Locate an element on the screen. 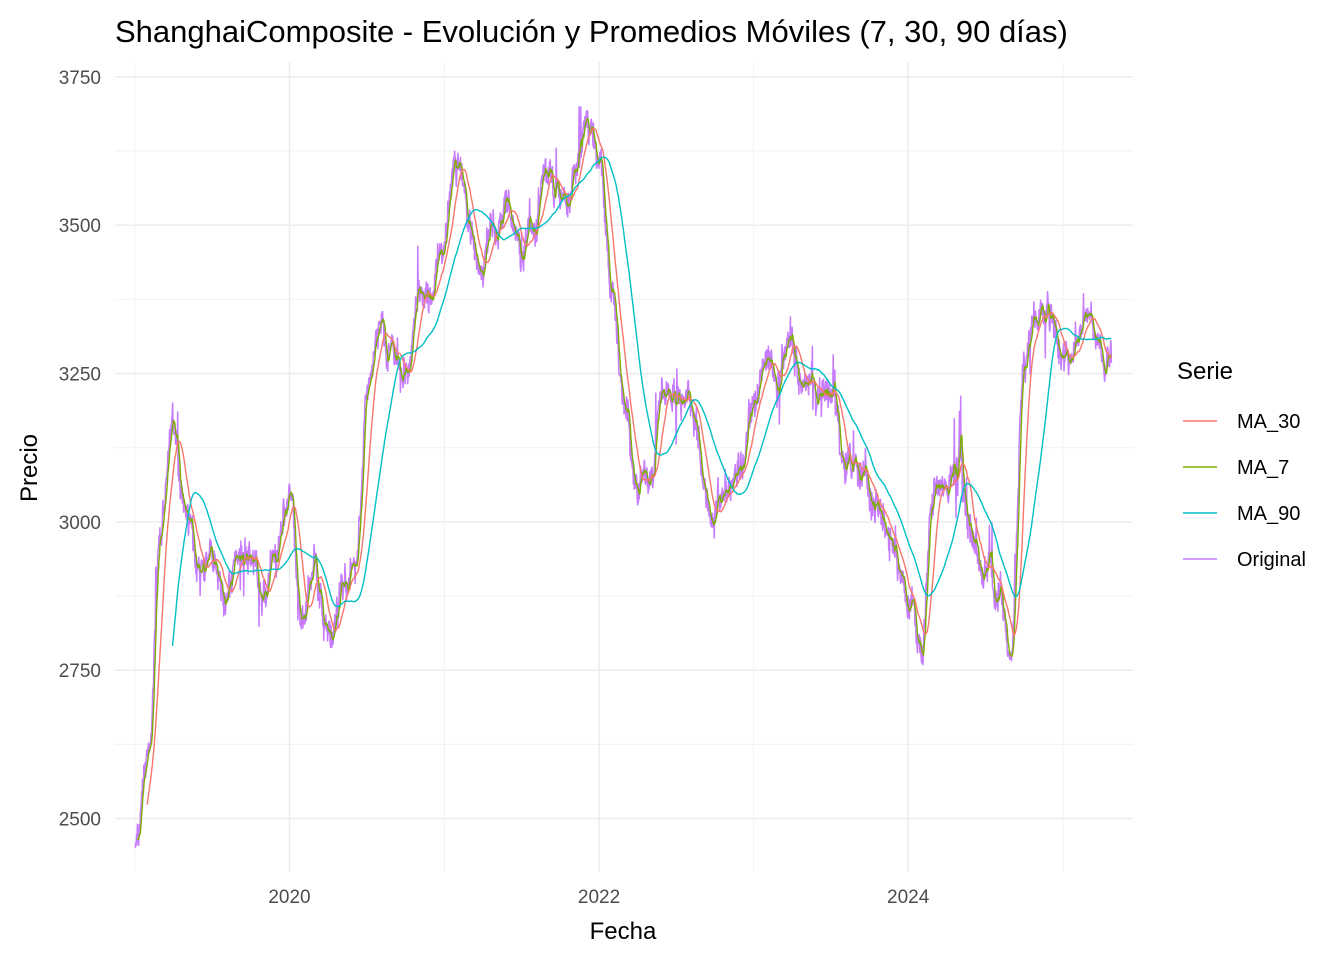 This screenshot has height=960, width=1344. legend-item-ma-30: MA_30 is located at coordinates (1241, 422).